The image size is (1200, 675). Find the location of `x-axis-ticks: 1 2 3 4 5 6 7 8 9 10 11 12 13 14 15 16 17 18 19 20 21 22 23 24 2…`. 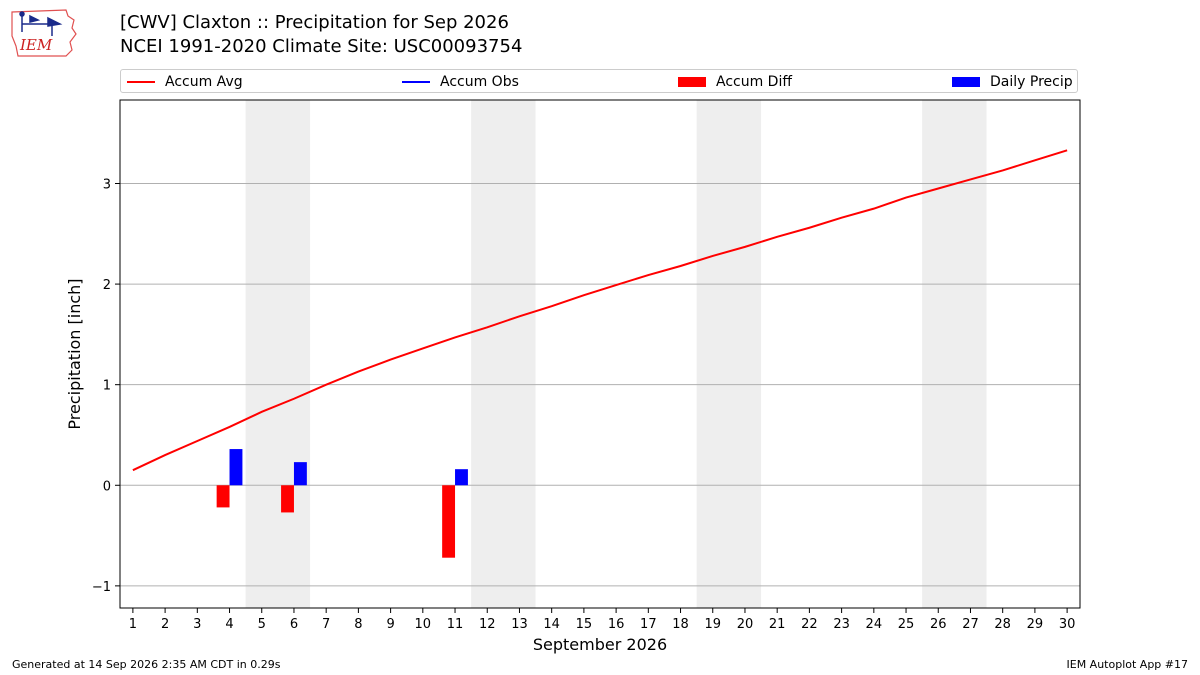

x-axis-ticks: 1 2 3 4 5 6 7 8 9 10 11 12 13 14 15 16 17 18 19 20 21 22 23 24 2… is located at coordinates (602, 620).